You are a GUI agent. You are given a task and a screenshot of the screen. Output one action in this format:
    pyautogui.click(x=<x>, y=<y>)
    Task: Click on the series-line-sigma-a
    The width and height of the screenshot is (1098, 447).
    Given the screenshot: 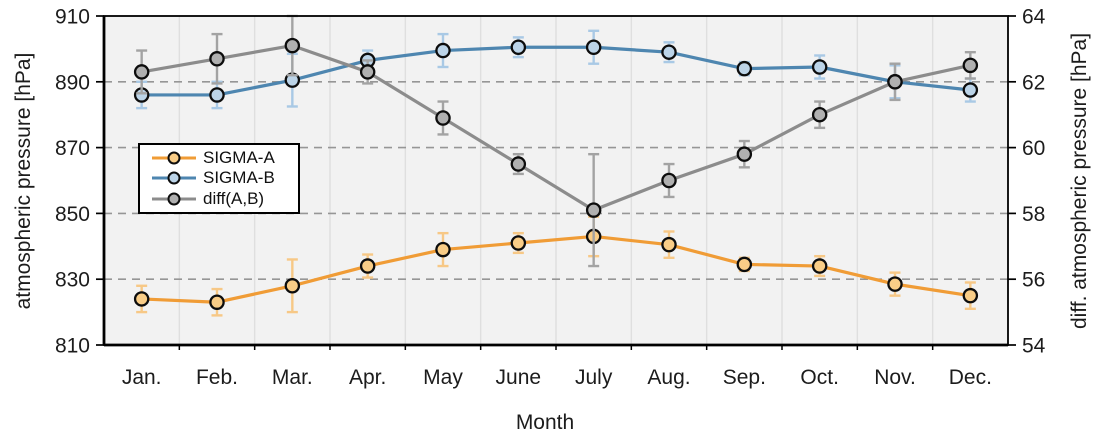 What is the action you would take?
    pyautogui.click(x=556, y=269)
    